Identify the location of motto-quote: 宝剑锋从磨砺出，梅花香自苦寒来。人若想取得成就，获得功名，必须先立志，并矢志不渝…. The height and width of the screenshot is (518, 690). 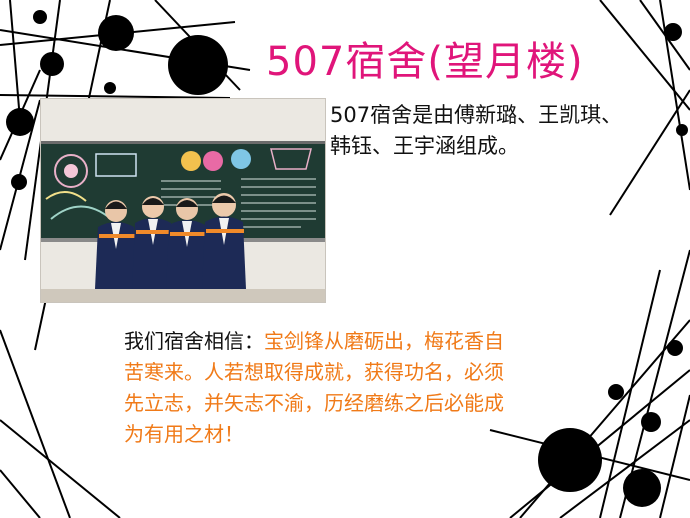
(314, 387).